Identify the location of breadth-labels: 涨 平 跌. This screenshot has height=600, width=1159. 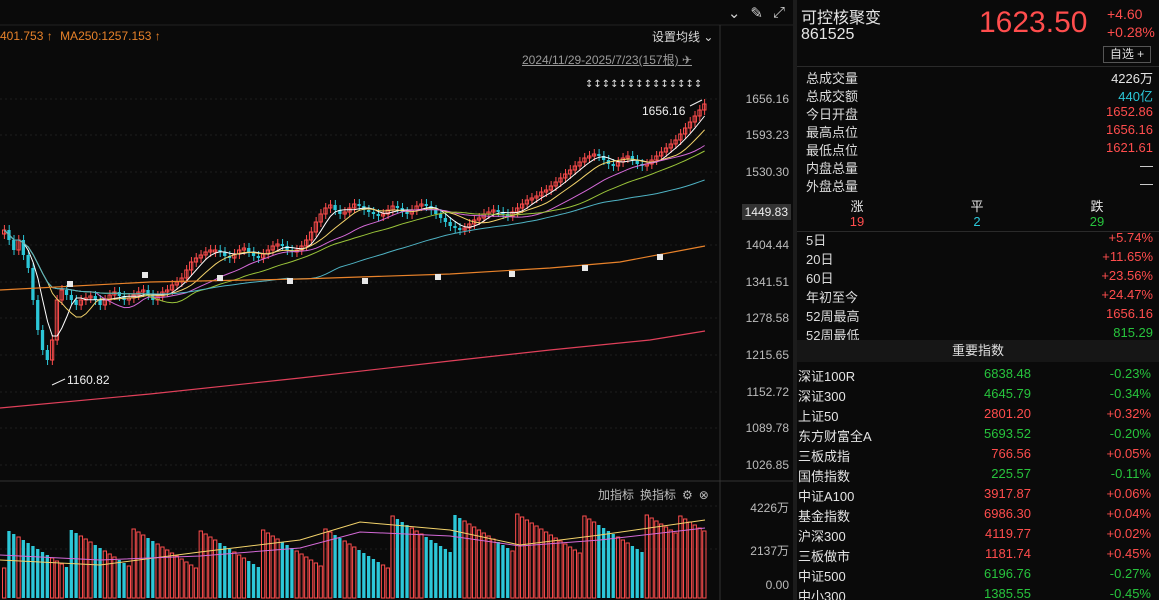
(978, 205).